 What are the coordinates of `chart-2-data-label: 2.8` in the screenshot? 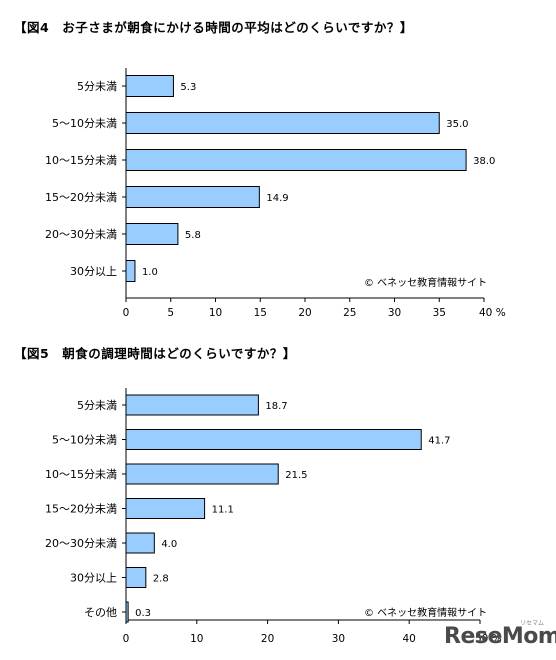 It's located at (161, 579).